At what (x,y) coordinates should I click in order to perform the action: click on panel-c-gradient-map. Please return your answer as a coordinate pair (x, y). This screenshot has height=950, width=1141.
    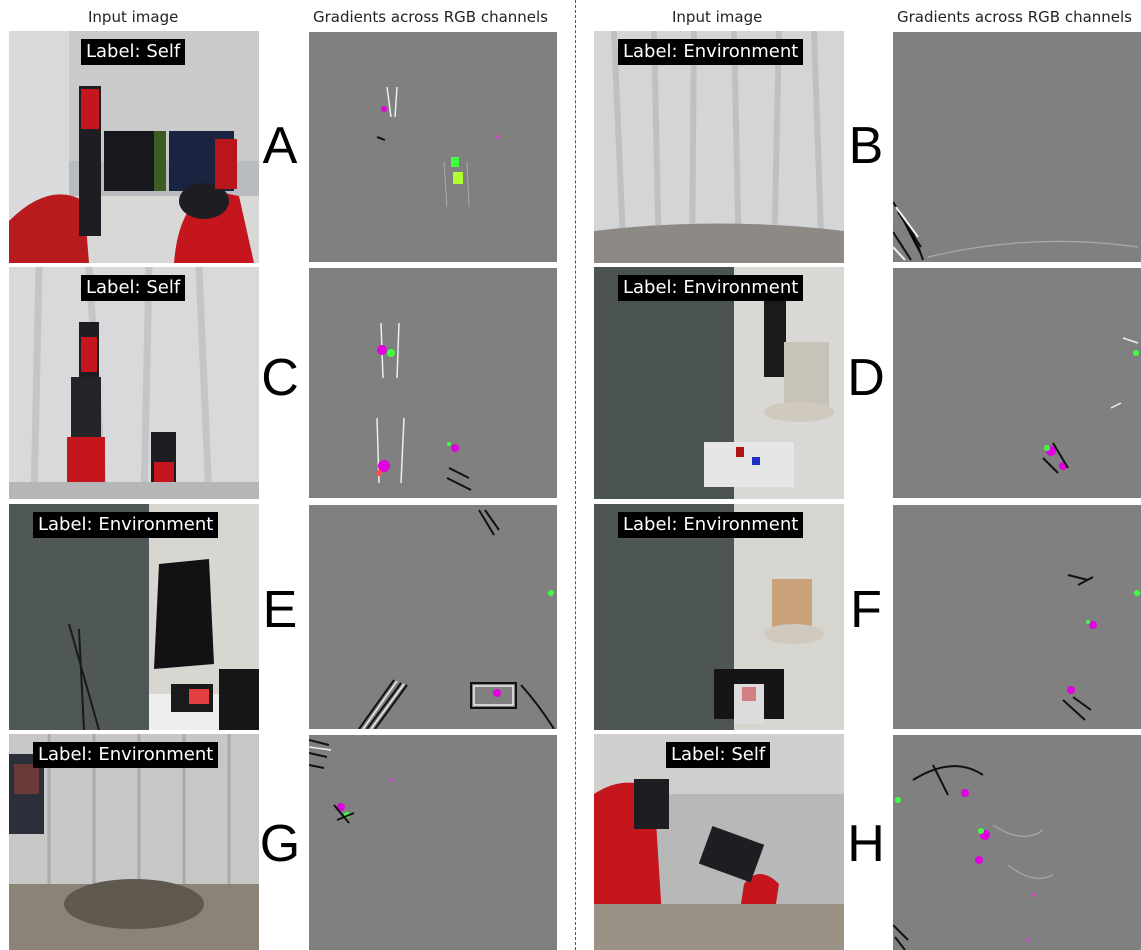
    Looking at the image, I should click on (433, 383).